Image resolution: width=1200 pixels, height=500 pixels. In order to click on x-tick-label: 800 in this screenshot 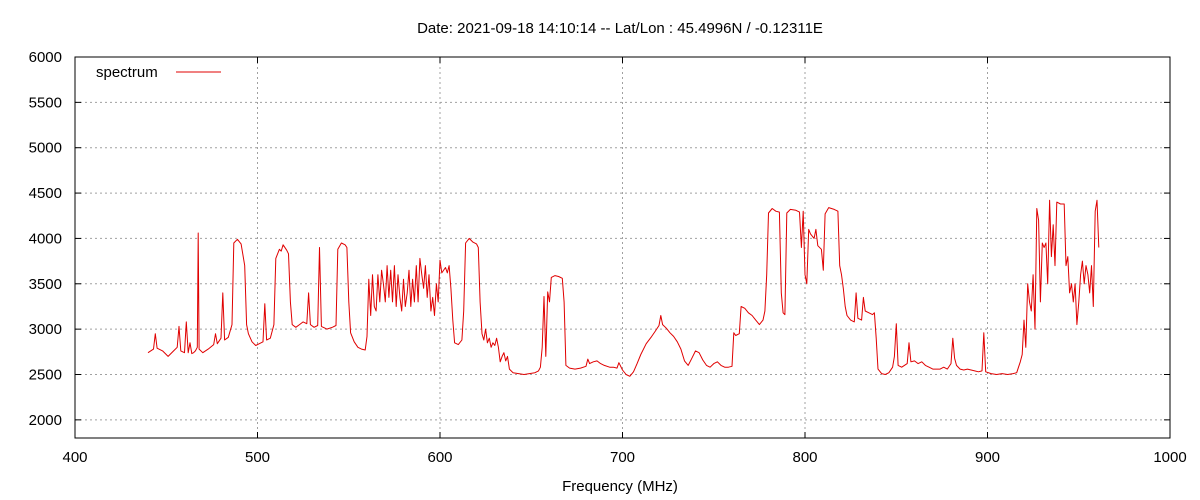, I will do `click(804, 457)`.